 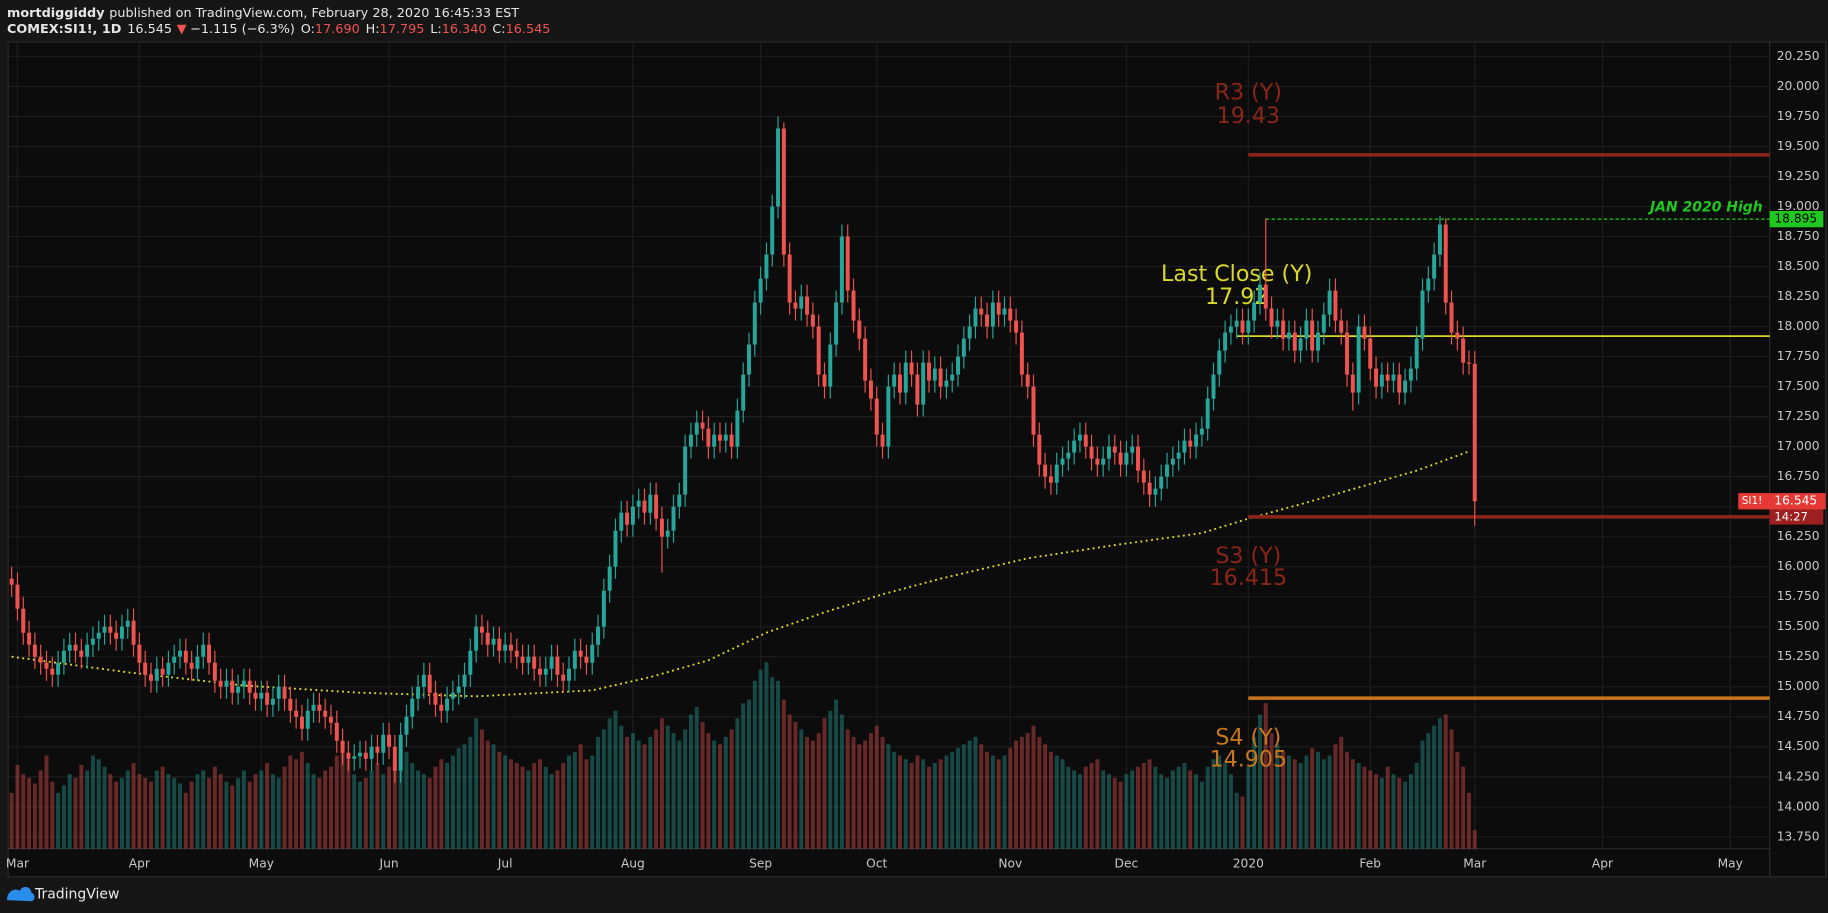 What do you see at coordinates (1705, 207) in the screenshot?
I see `level-name: JAN 2020 High` at bounding box center [1705, 207].